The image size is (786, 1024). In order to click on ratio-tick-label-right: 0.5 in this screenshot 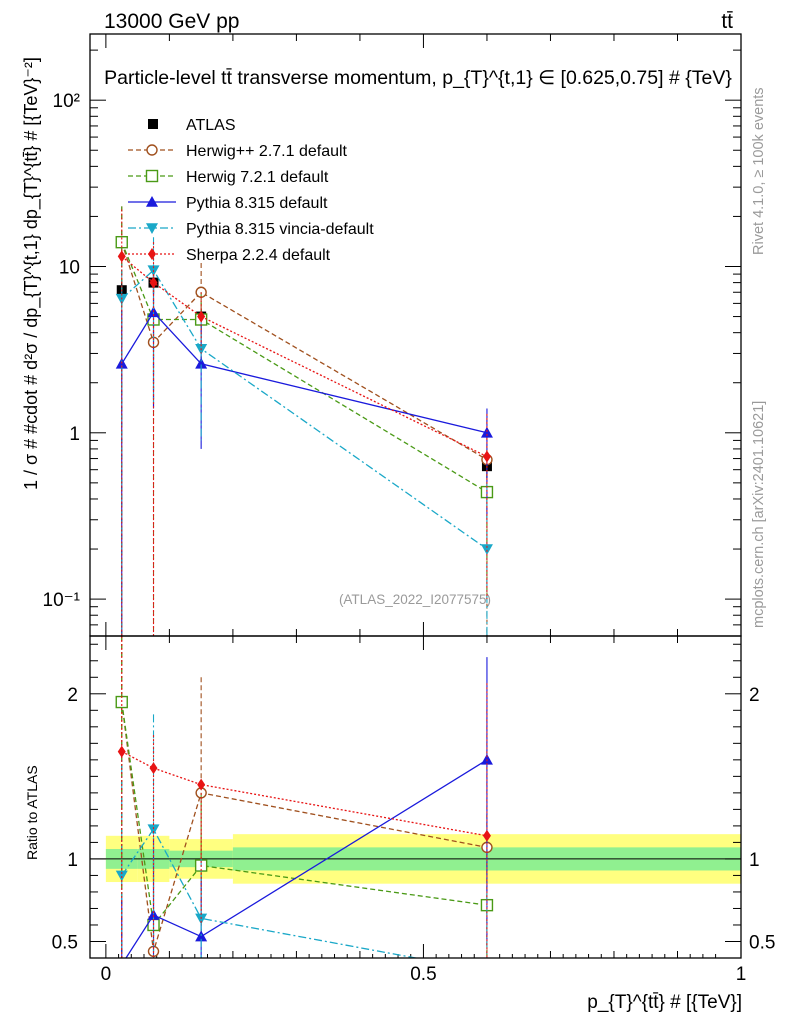, I will do `click(762, 942)`.